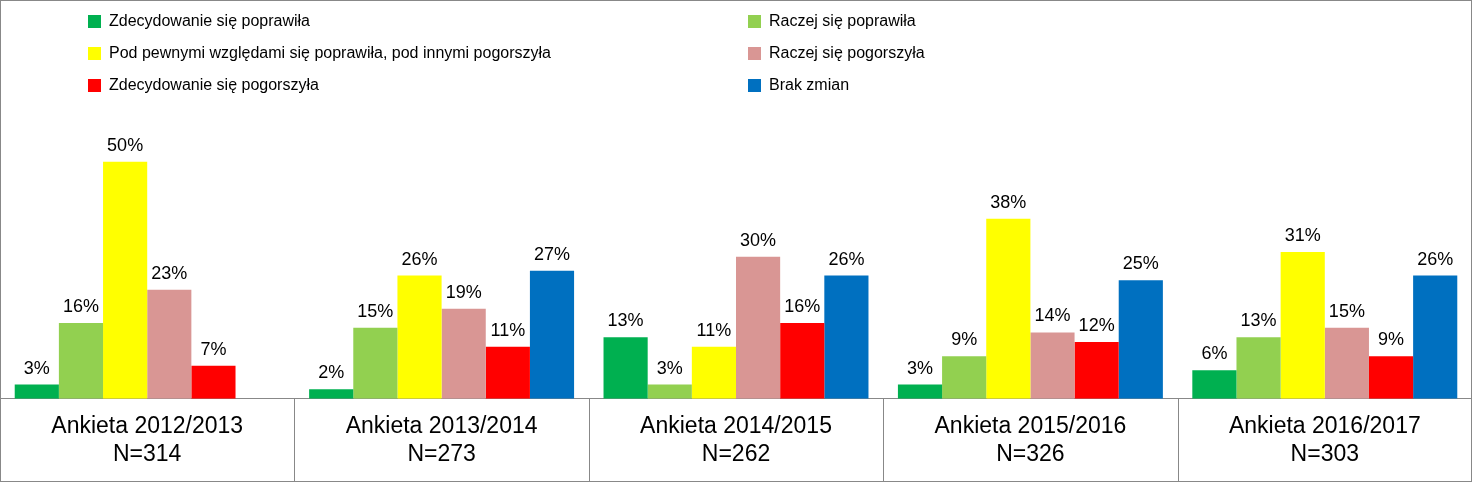 The height and width of the screenshot is (482, 1472). Describe the element at coordinates (1214, 353) in the screenshot. I see `data-label: 6%` at that location.